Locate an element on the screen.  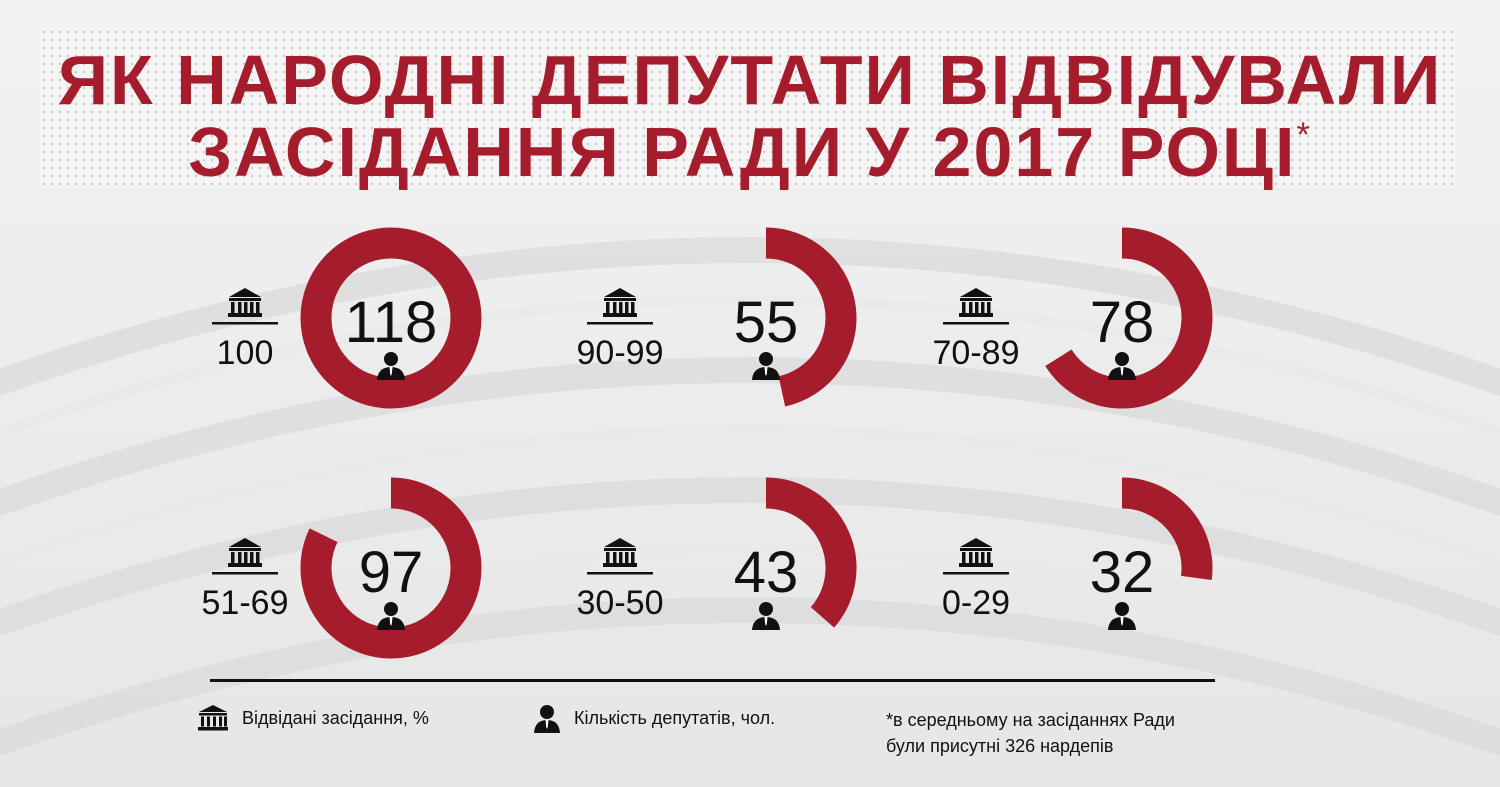
legend-attendance: Відвідані засідання, % is located at coordinates (312, 718).